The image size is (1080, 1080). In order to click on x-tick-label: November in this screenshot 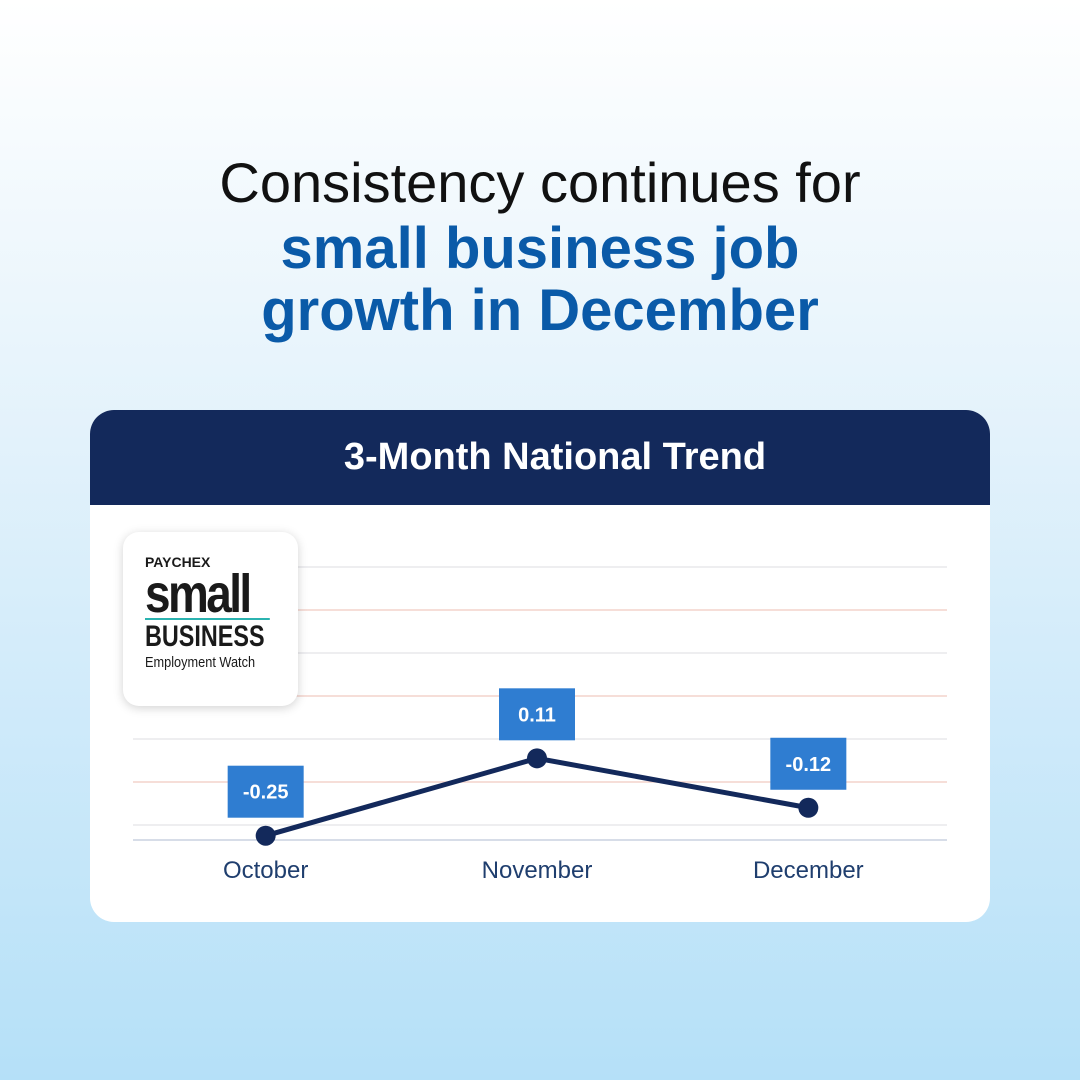, I will do `click(537, 870)`.